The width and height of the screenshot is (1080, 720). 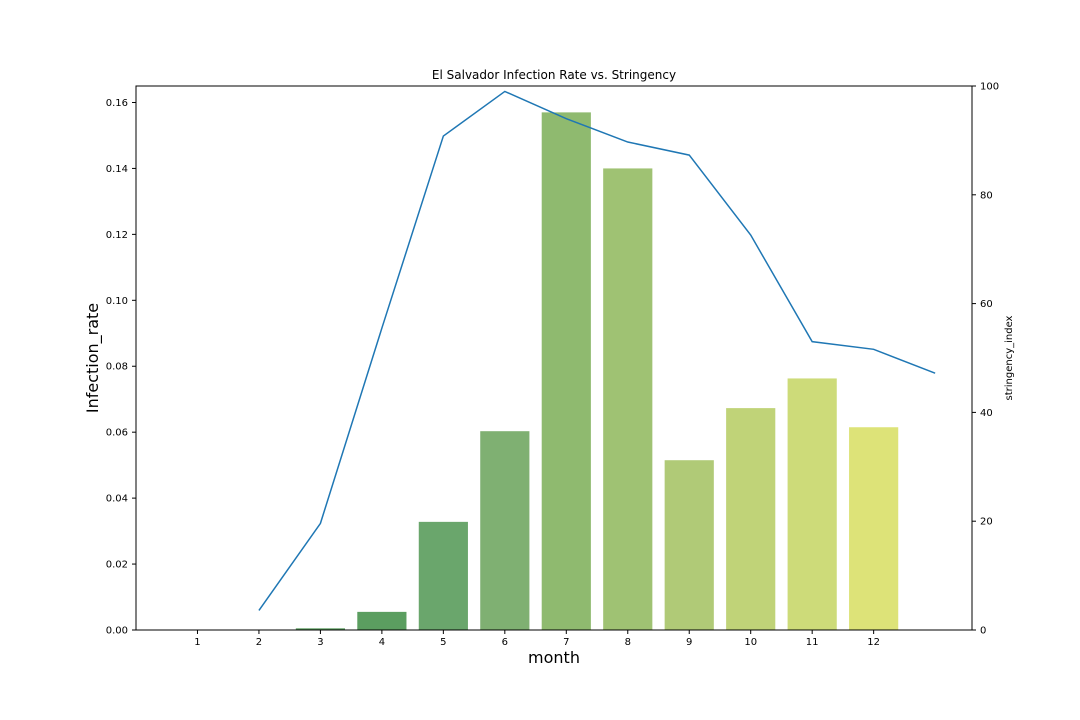 I want to click on x-tick-label: 7, so click(x=566, y=642).